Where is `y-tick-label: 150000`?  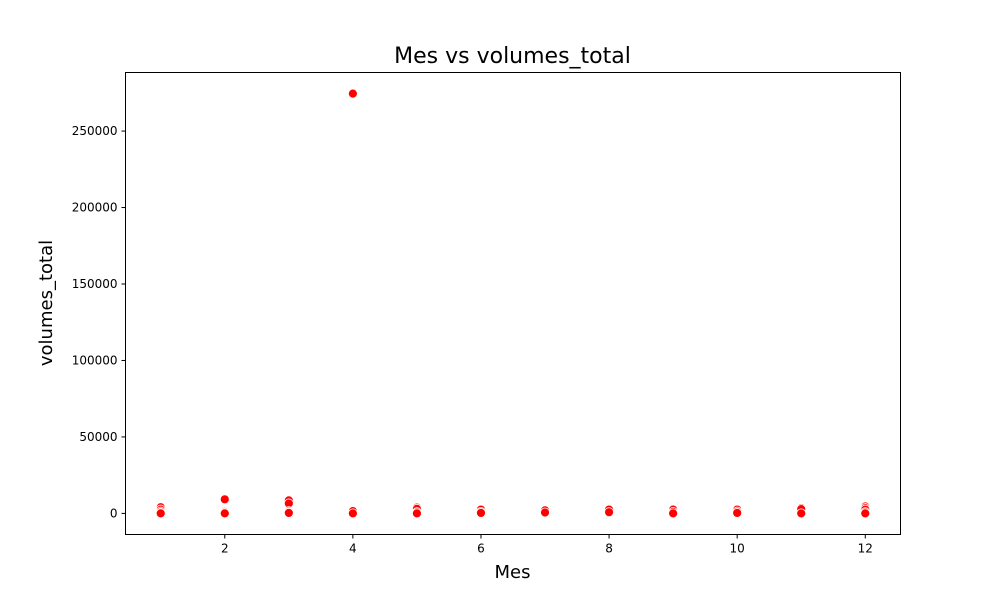
y-tick-label: 150000 is located at coordinates (95, 284).